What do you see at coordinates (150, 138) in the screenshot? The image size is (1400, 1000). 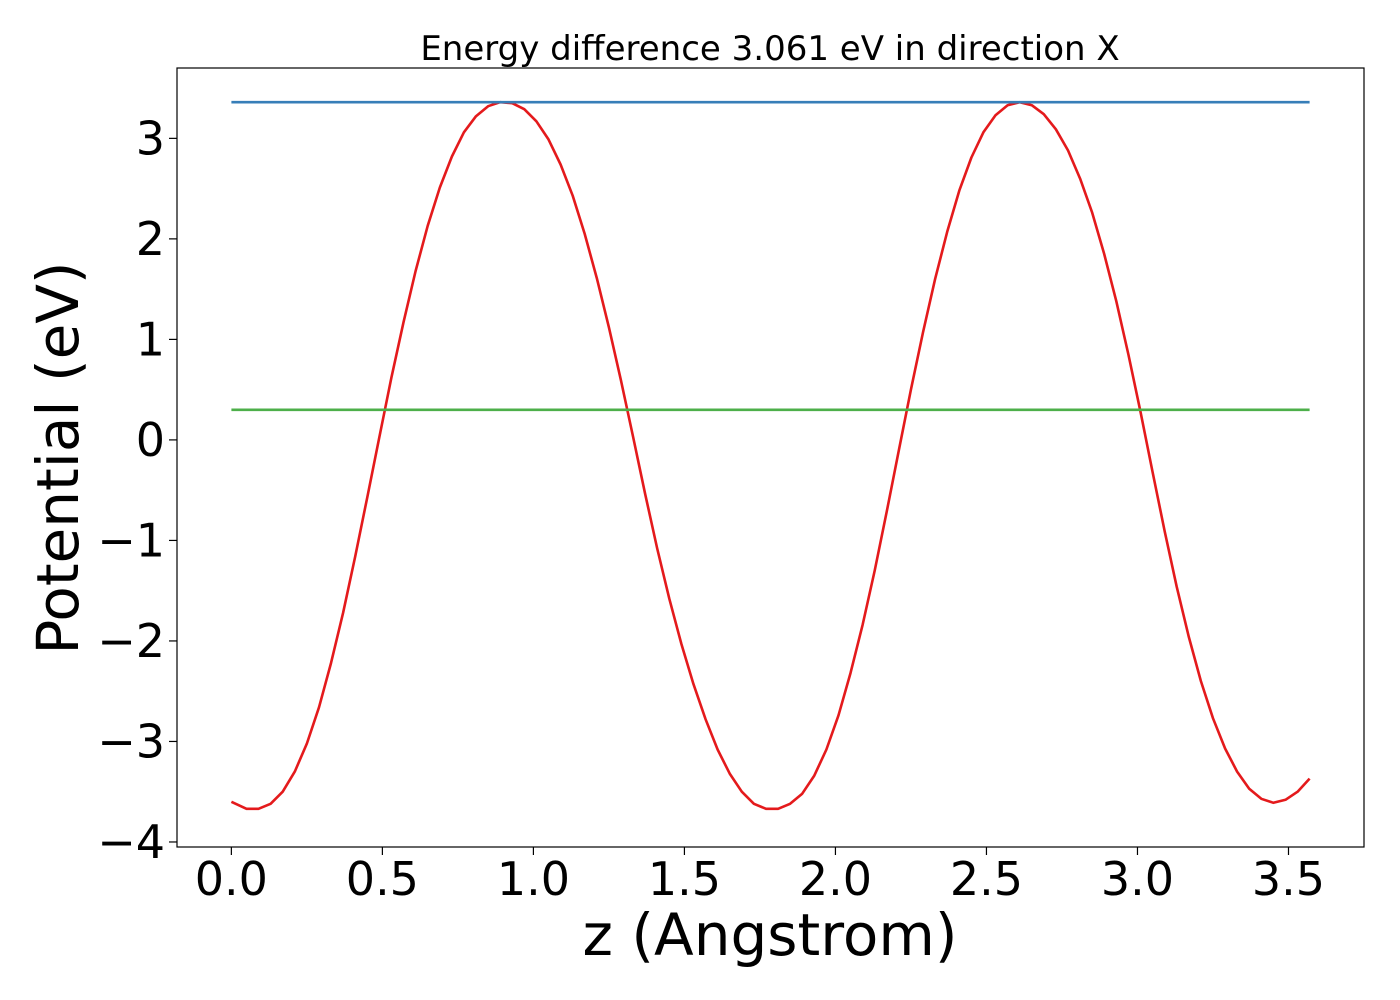 I see `y-tick-label: 3` at bounding box center [150, 138].